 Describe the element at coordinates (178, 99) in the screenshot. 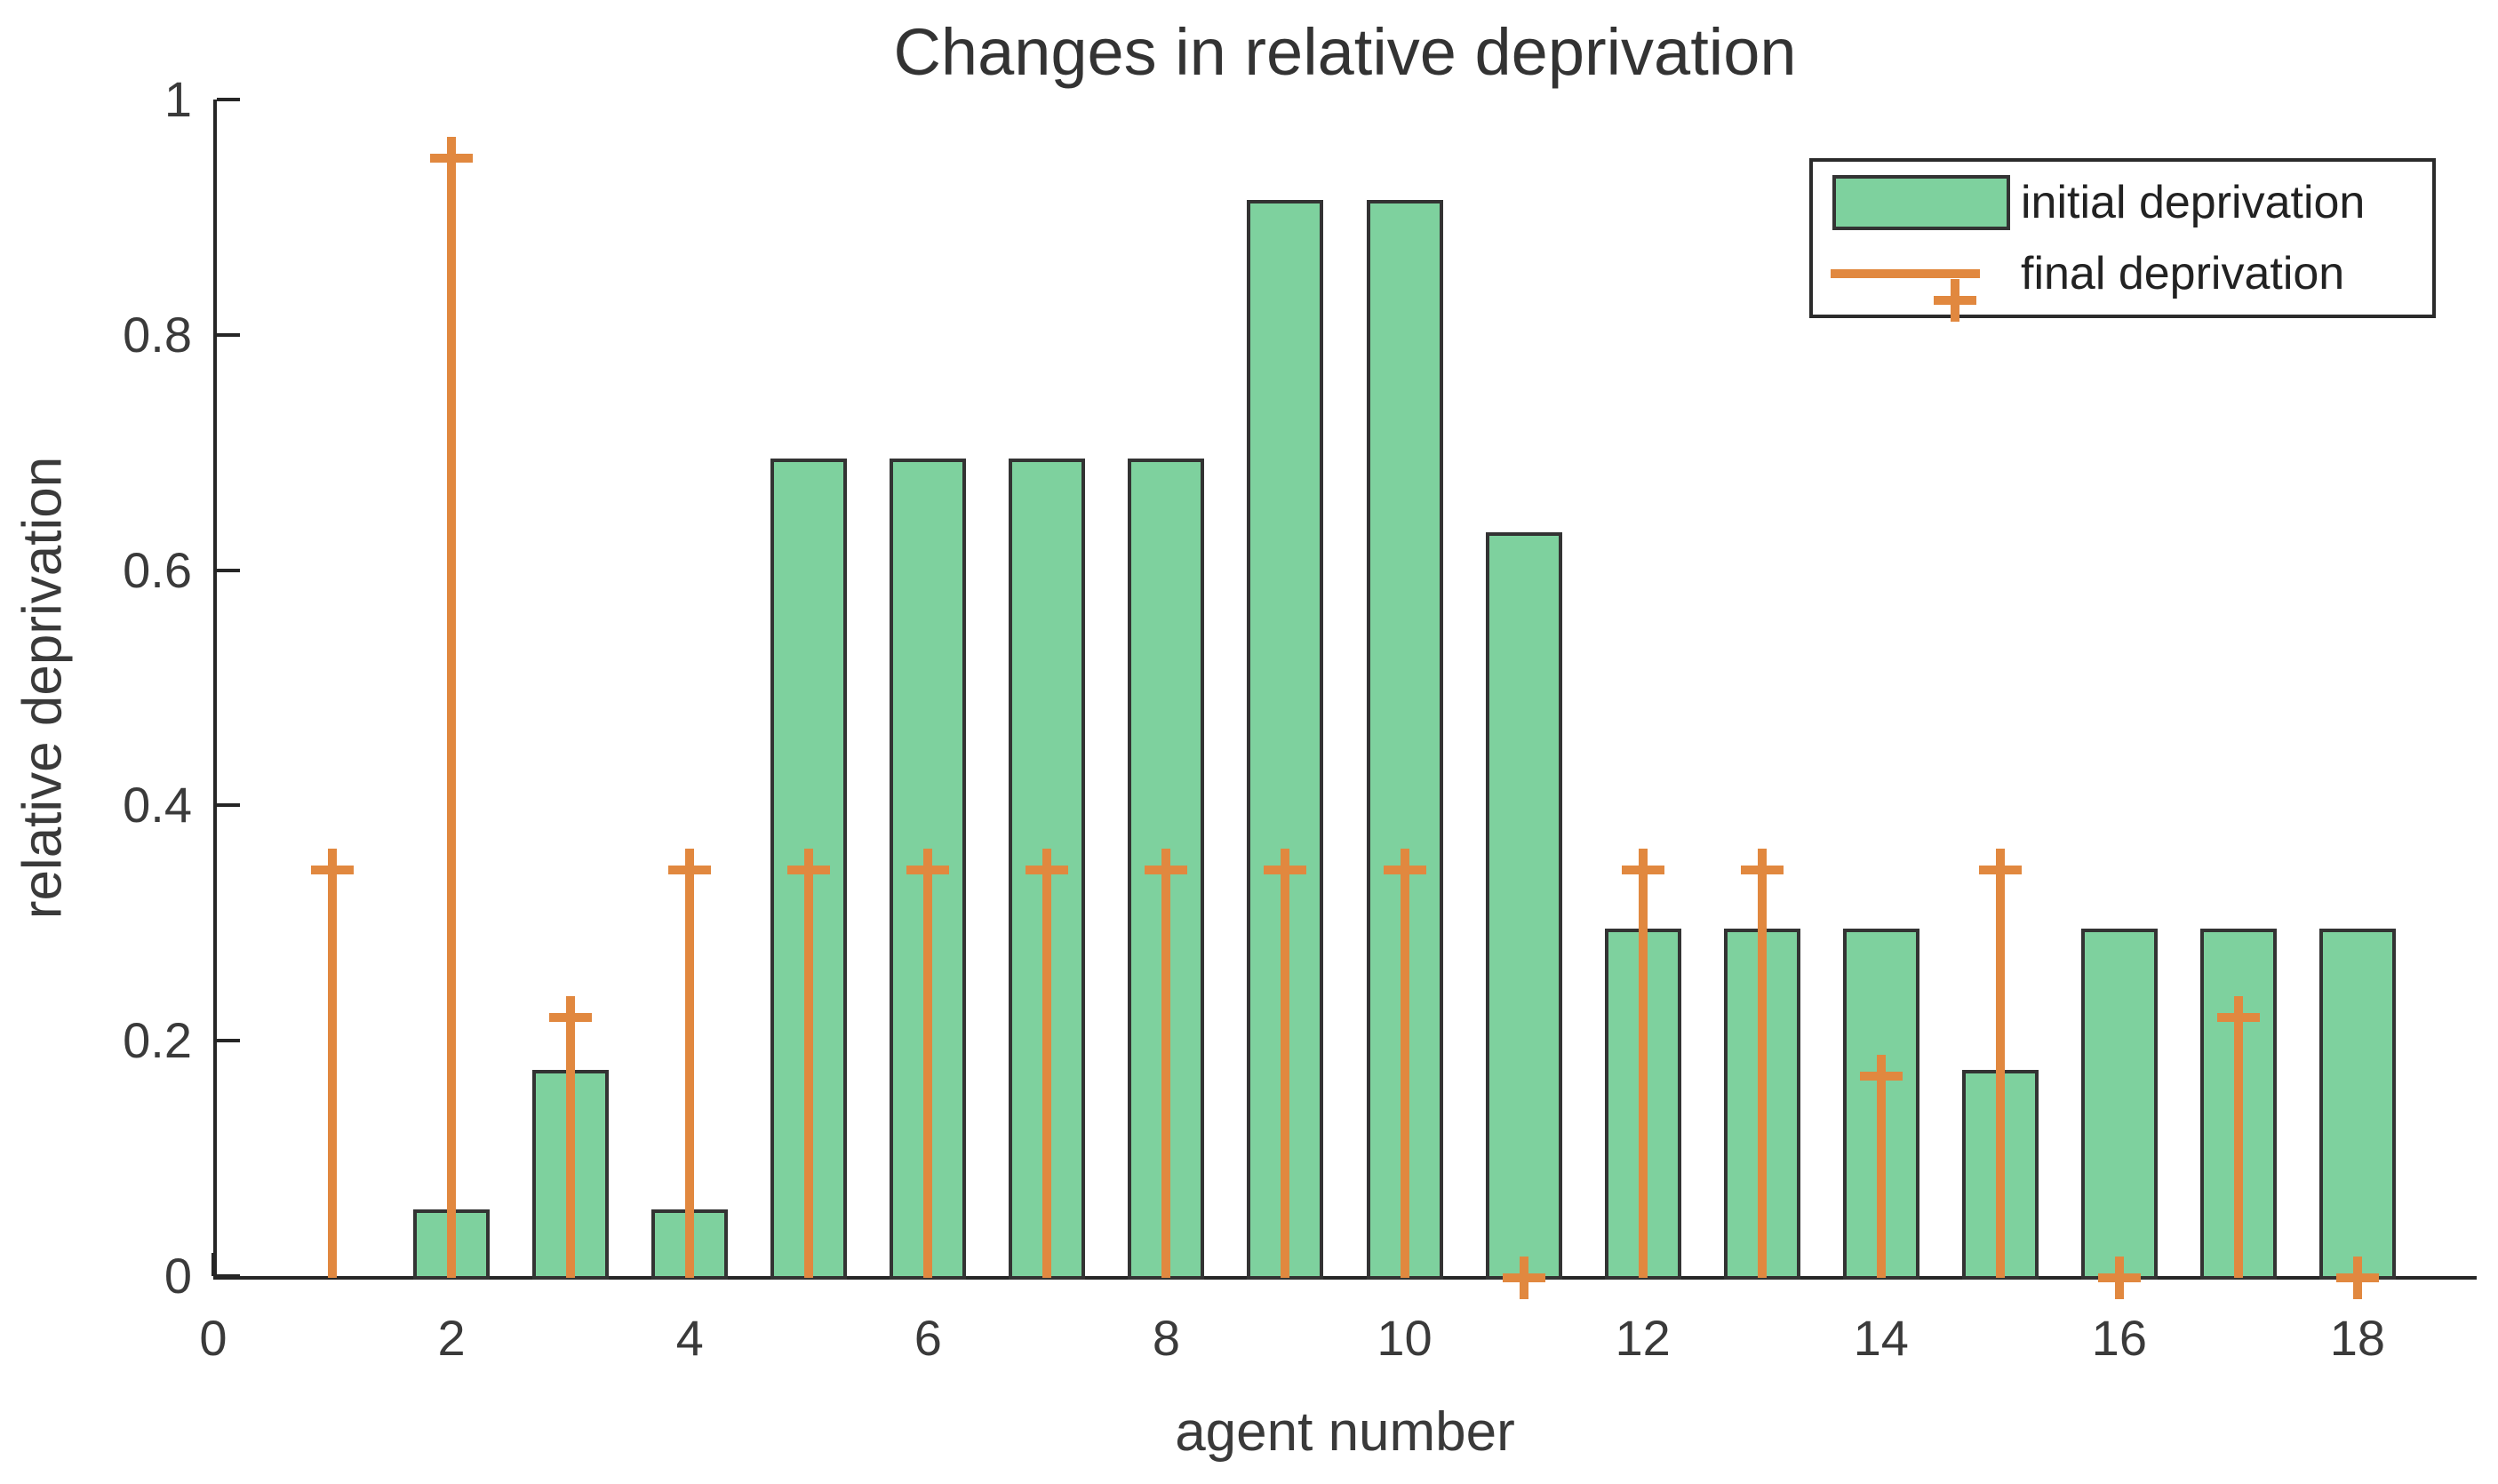

I see `y-tick-label: 1` at that location.